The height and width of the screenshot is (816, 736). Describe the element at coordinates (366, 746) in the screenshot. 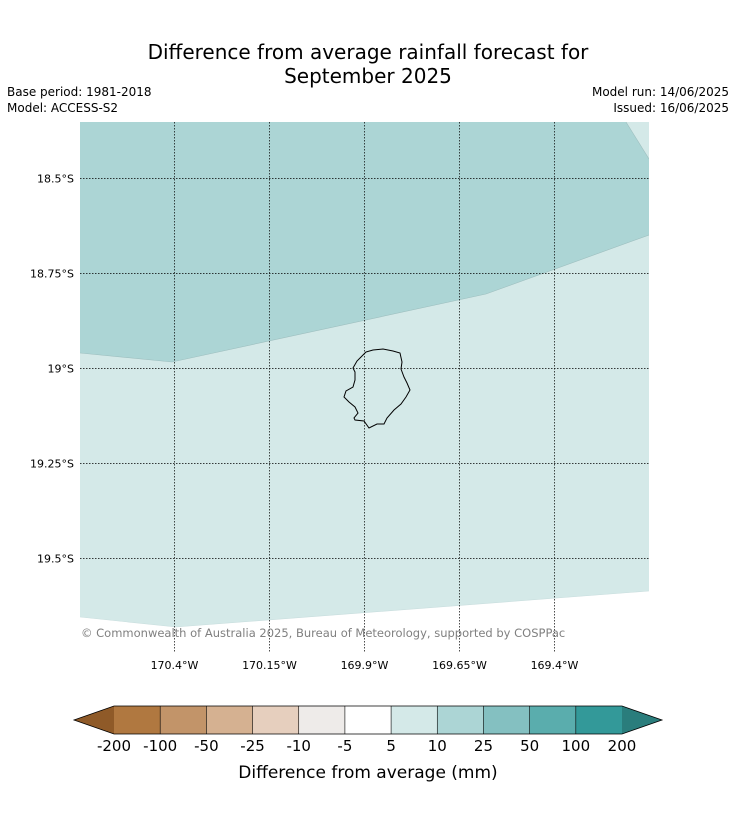

I see `colorbar-ticks: -200 -100 -50 -25 -10 -5 5 10 25 50 100 200` at that location.